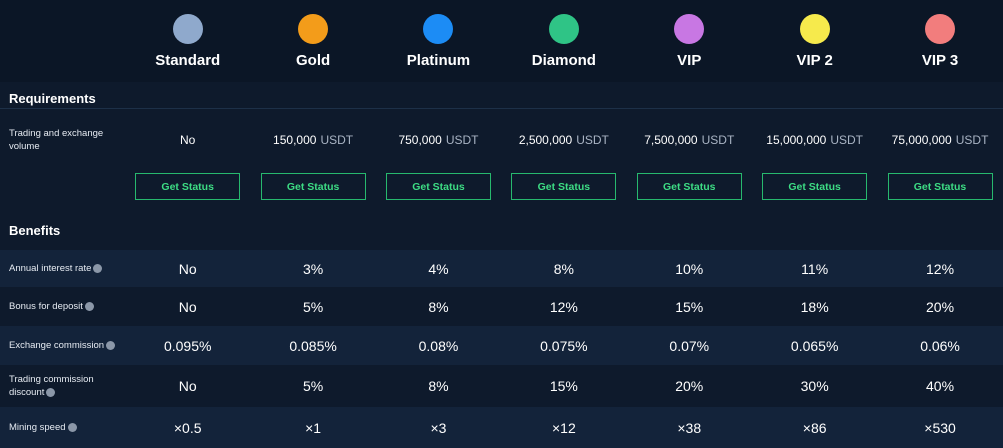 The height and width of the screenshot is (448, 1003). What do you see at coordinates (814, 386) in the screenshot?
I see `value-cell: 30%` at bounding box center [814, 386].